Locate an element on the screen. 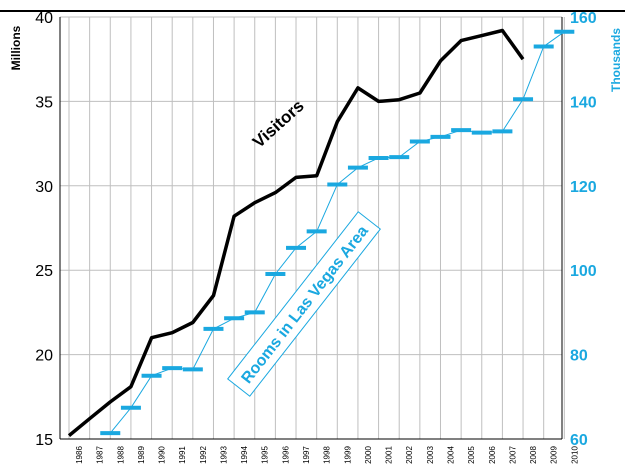 The height and width of the screenshot is (470, 625). x-tick-label: 2009 is located at coordinates (554, 455).